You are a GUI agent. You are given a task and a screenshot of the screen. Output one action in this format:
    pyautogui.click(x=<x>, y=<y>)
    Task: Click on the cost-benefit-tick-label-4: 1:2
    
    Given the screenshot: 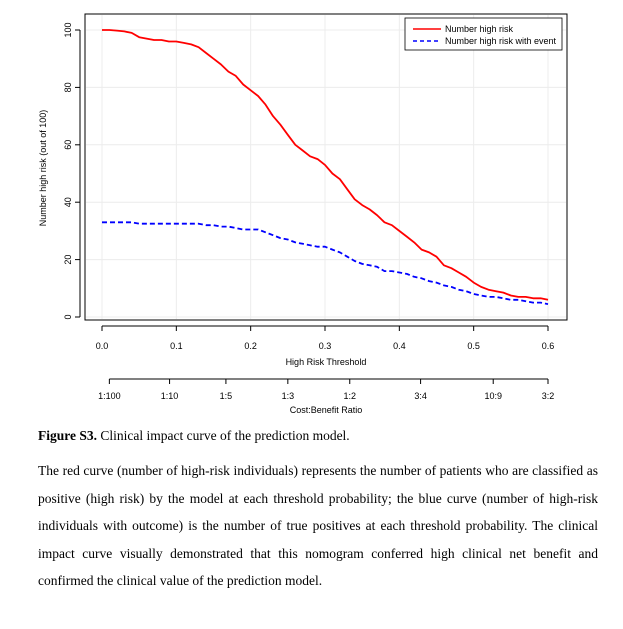 What is the action you would take?
    pyautogui.click(x=349, y=396)
    